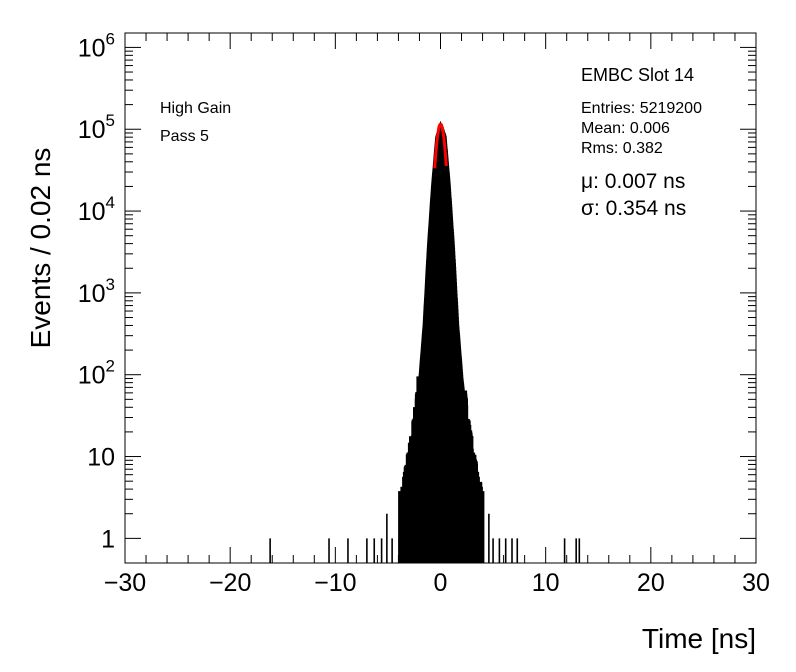 The image size is (796, 672). I want to click on rms-stat: Rms: 0.382, so click(622, 148).